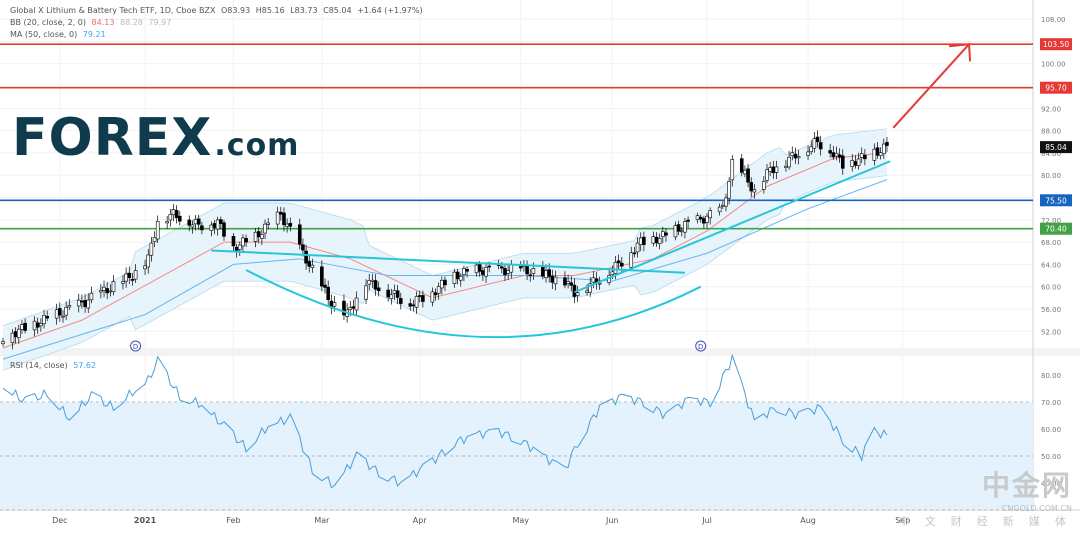 The width and height of the screenshot is (1080, 535). I want to click on bb-mid-value: 84.13, so click(103, 22).